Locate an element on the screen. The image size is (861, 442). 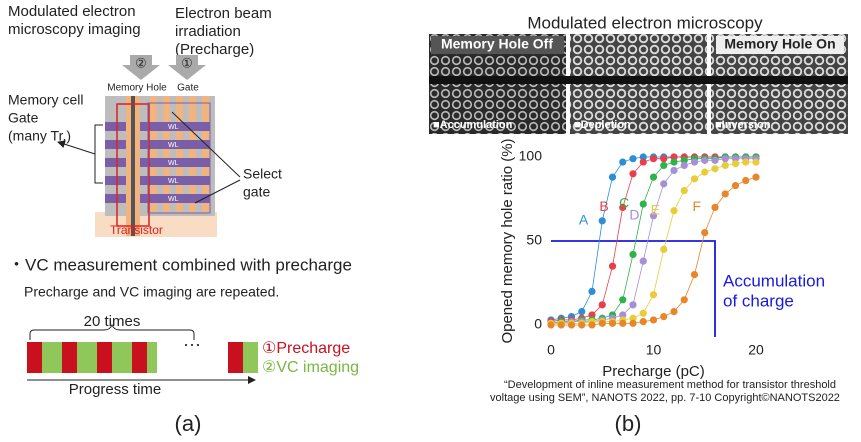
y-axis-label: Opened memory hole ratio (%) is located at coordinates (507, 240).